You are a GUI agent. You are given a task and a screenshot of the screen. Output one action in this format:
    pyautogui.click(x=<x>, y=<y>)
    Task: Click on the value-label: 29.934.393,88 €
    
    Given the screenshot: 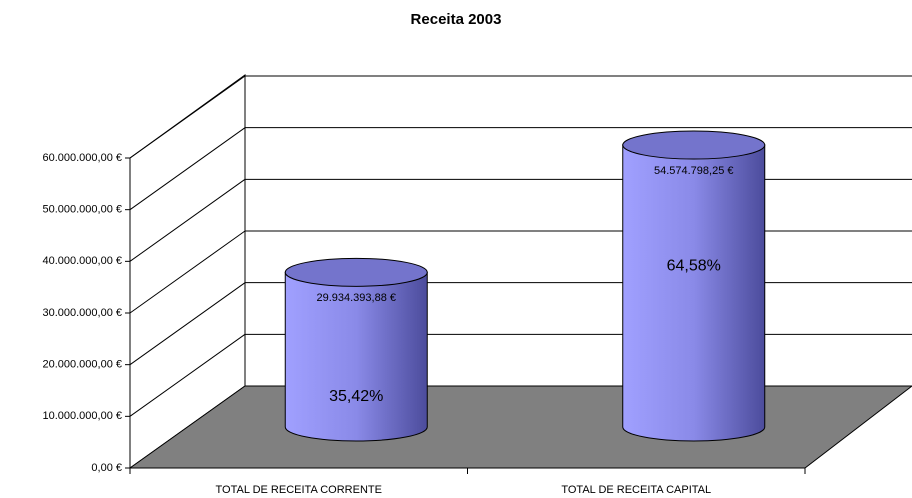 What is the action you would take?
    pyautogui.click(x=356, y=298)
    